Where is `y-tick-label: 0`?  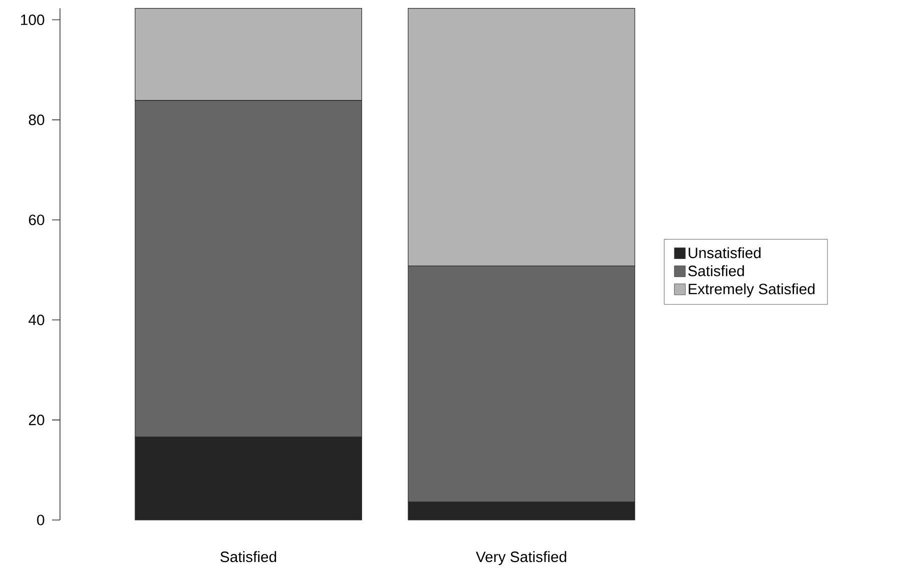 y-tick-label: 0 is located at coordinates (40, 520).